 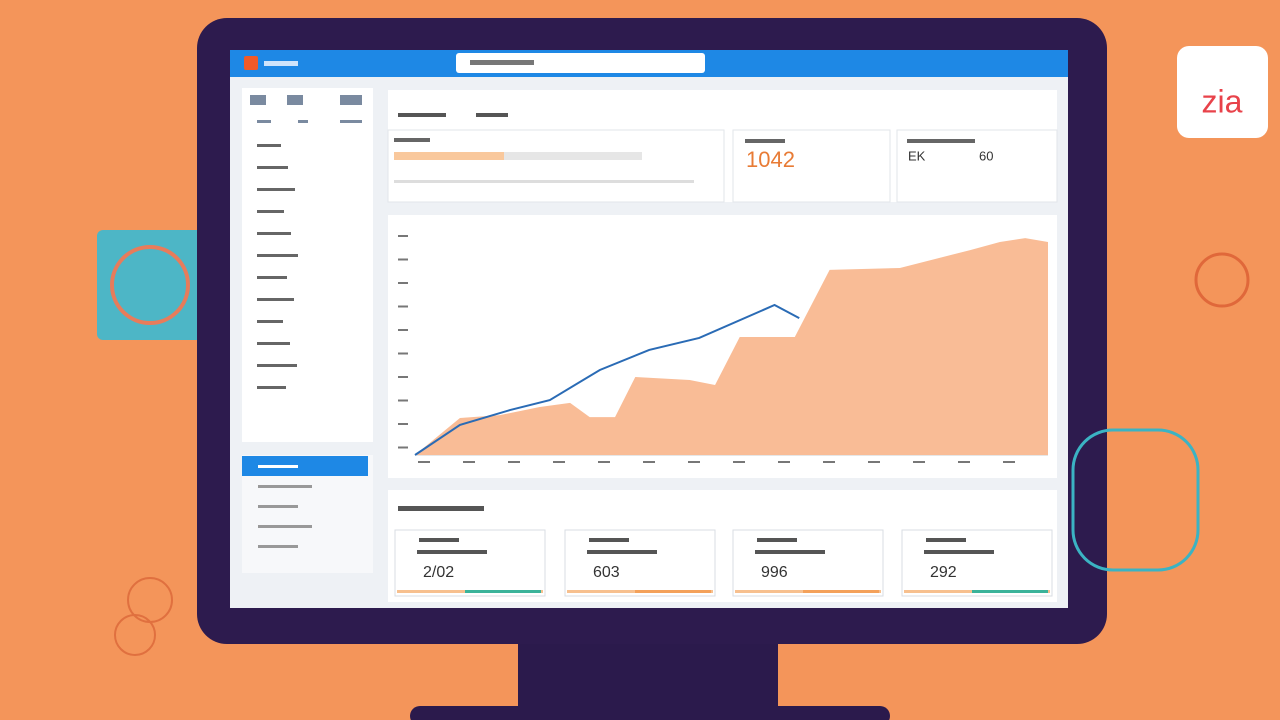 I want to click on monitor-stand, so click(x=648, y=675).